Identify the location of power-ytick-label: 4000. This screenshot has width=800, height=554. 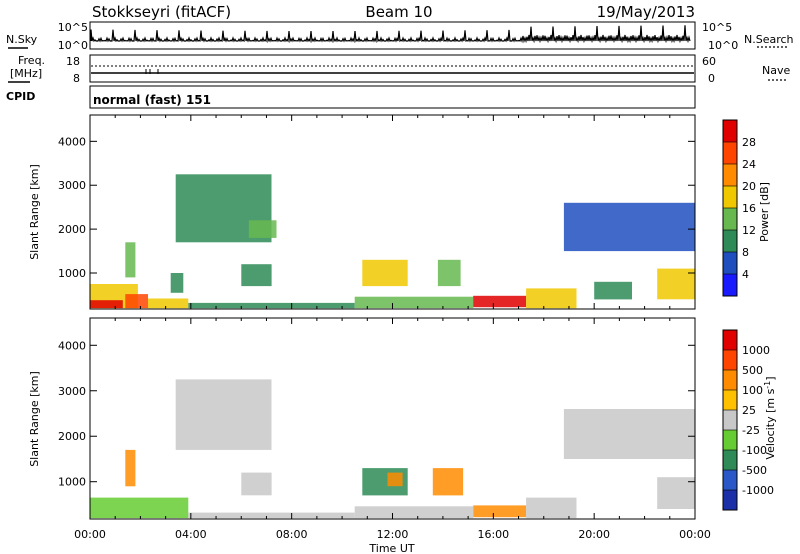
(72, 141).